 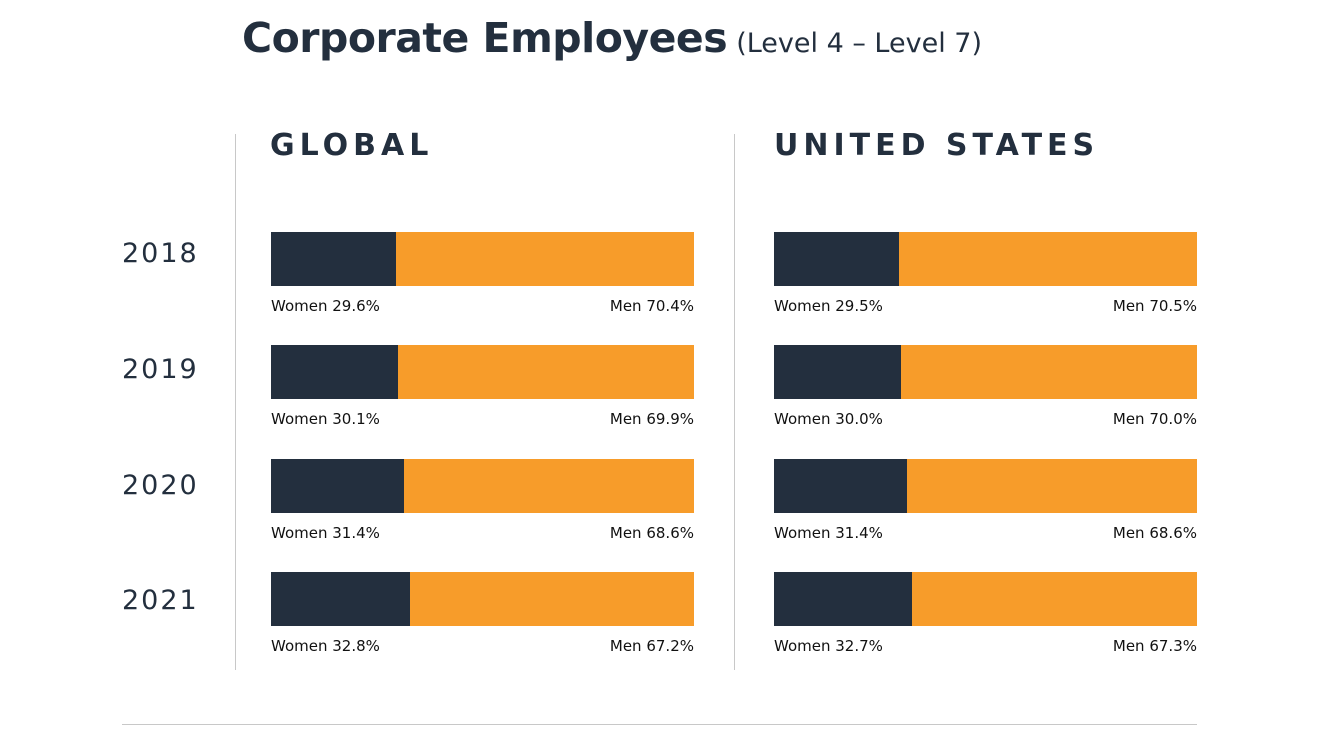 I want to click on bar-segment-women-united-states-2019, so click(x=837, y=372).